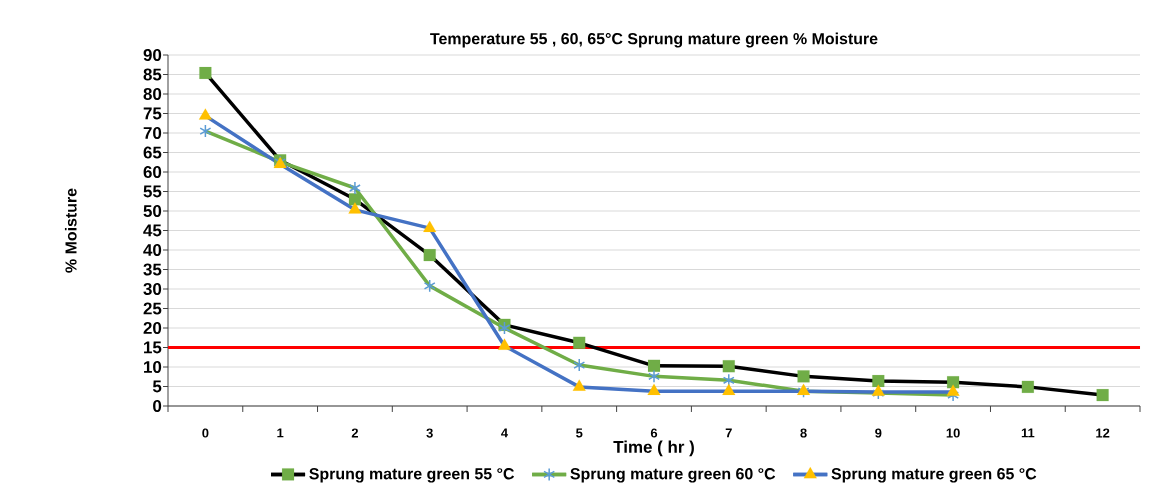 This screenshot has width=1166, height=499. Describe the element at coordinates (152, 152) in the screenshot. I see `y-tick-label: 65` at that location.